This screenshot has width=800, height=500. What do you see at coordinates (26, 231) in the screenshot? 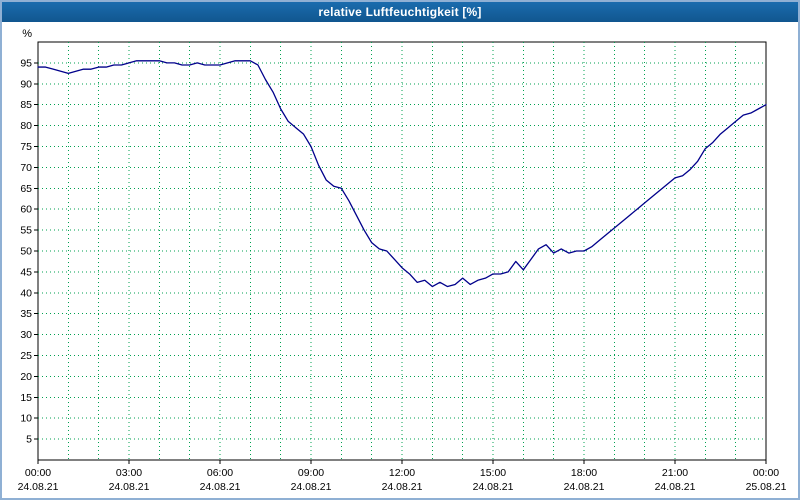
I see `y-tick-label: 55` at bounding box center [26, 231].